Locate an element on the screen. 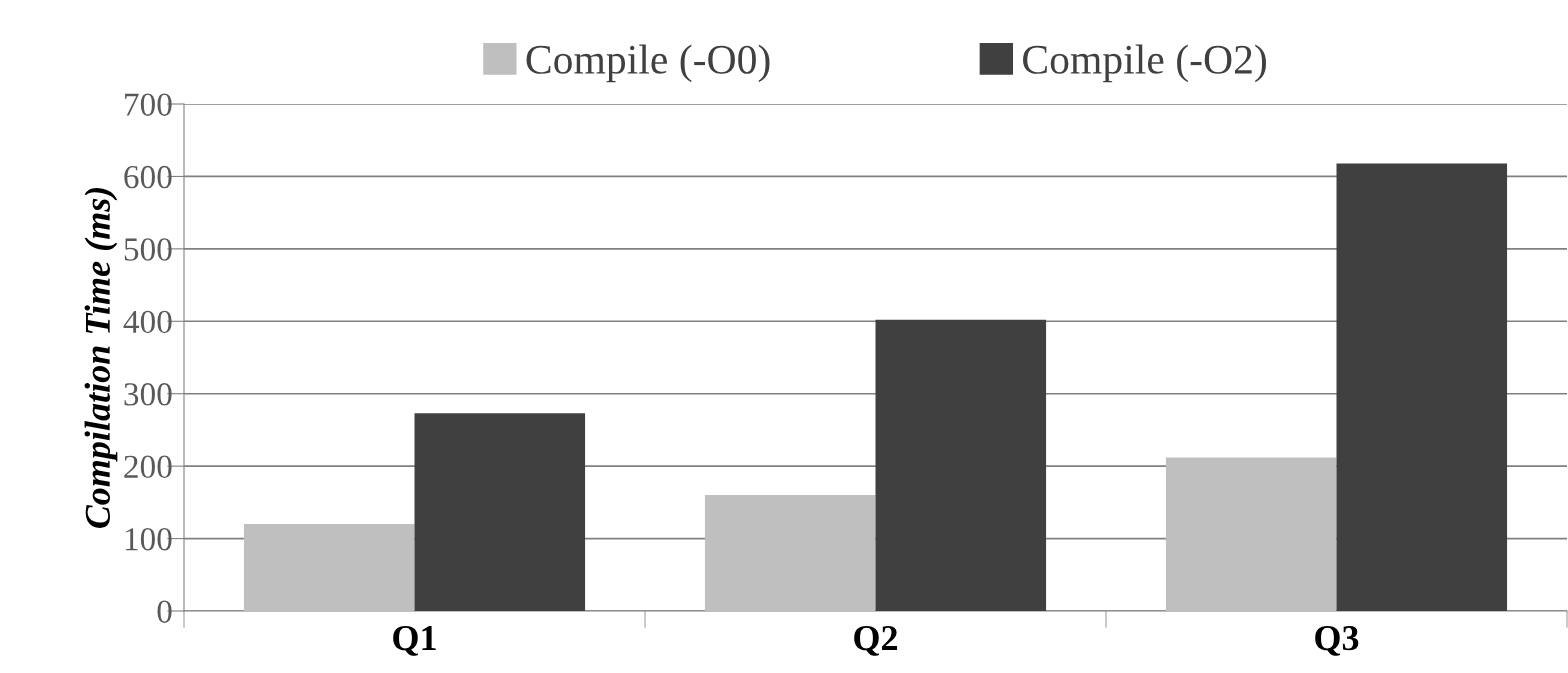  x-tick-label: Q2 is located at coordinates (876, 641).